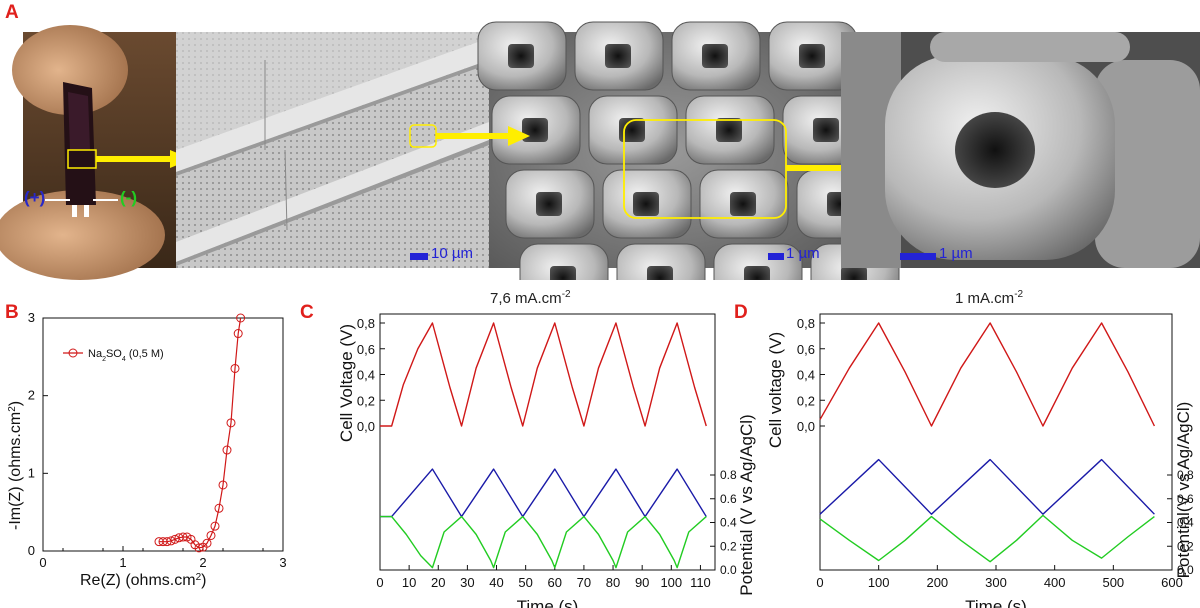  I want to click on cd-ylabel-right: Potential (V vs Ag/AgCl), so click(746, 504).